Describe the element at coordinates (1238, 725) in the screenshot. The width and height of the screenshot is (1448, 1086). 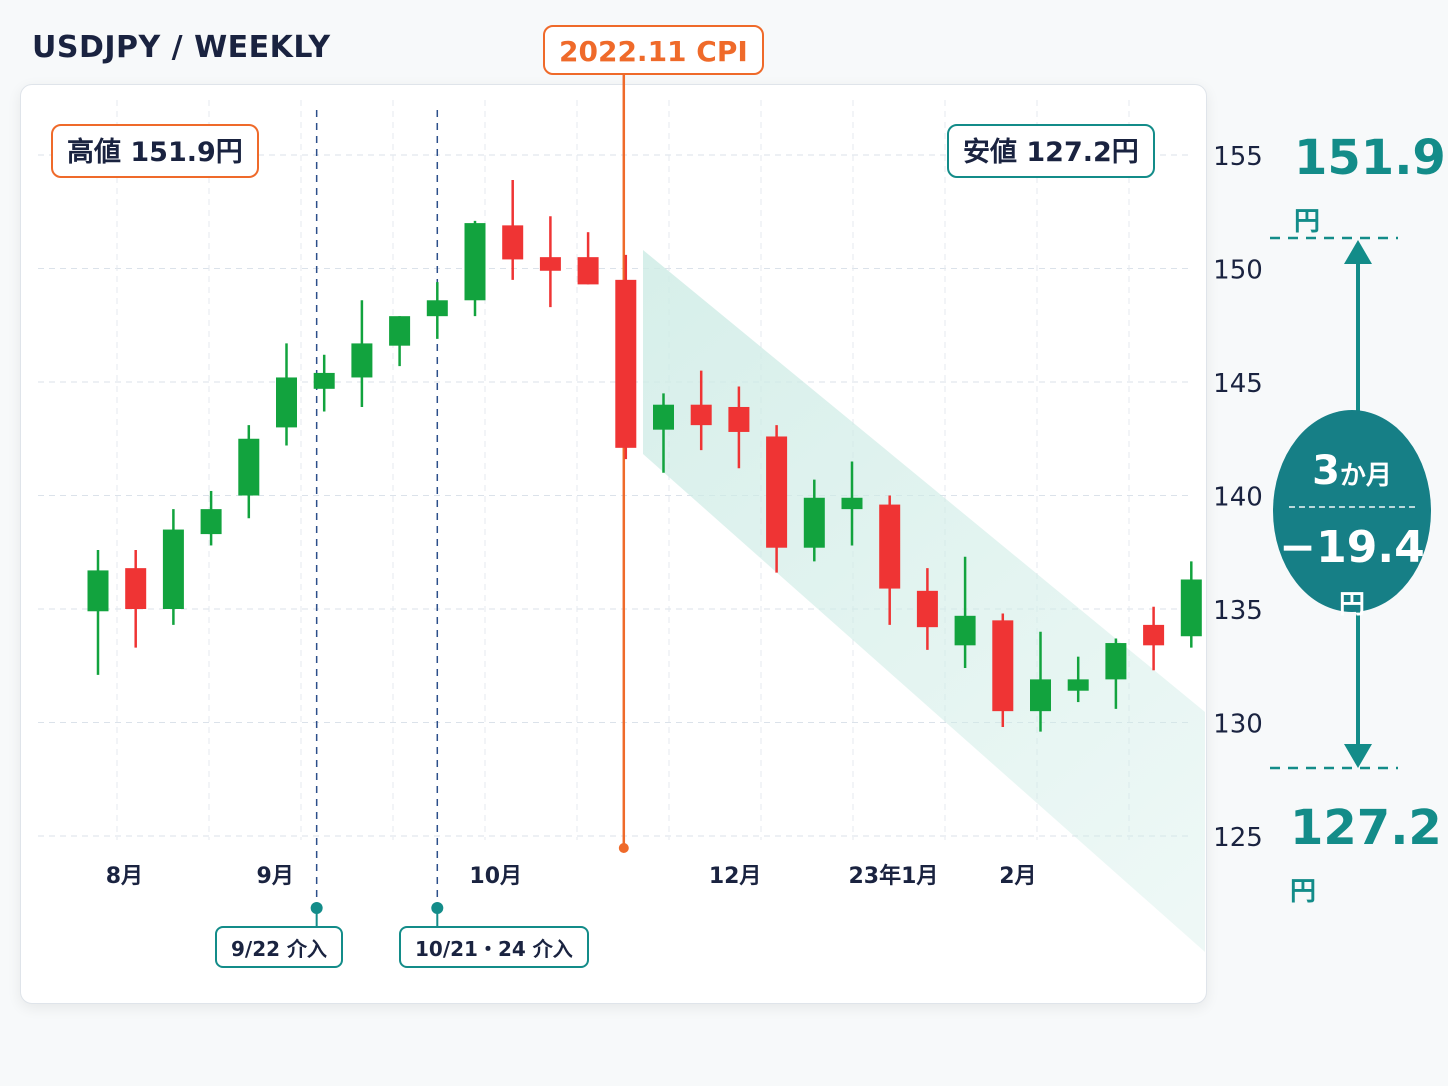
I see `y-tick-label: 130` at that location.